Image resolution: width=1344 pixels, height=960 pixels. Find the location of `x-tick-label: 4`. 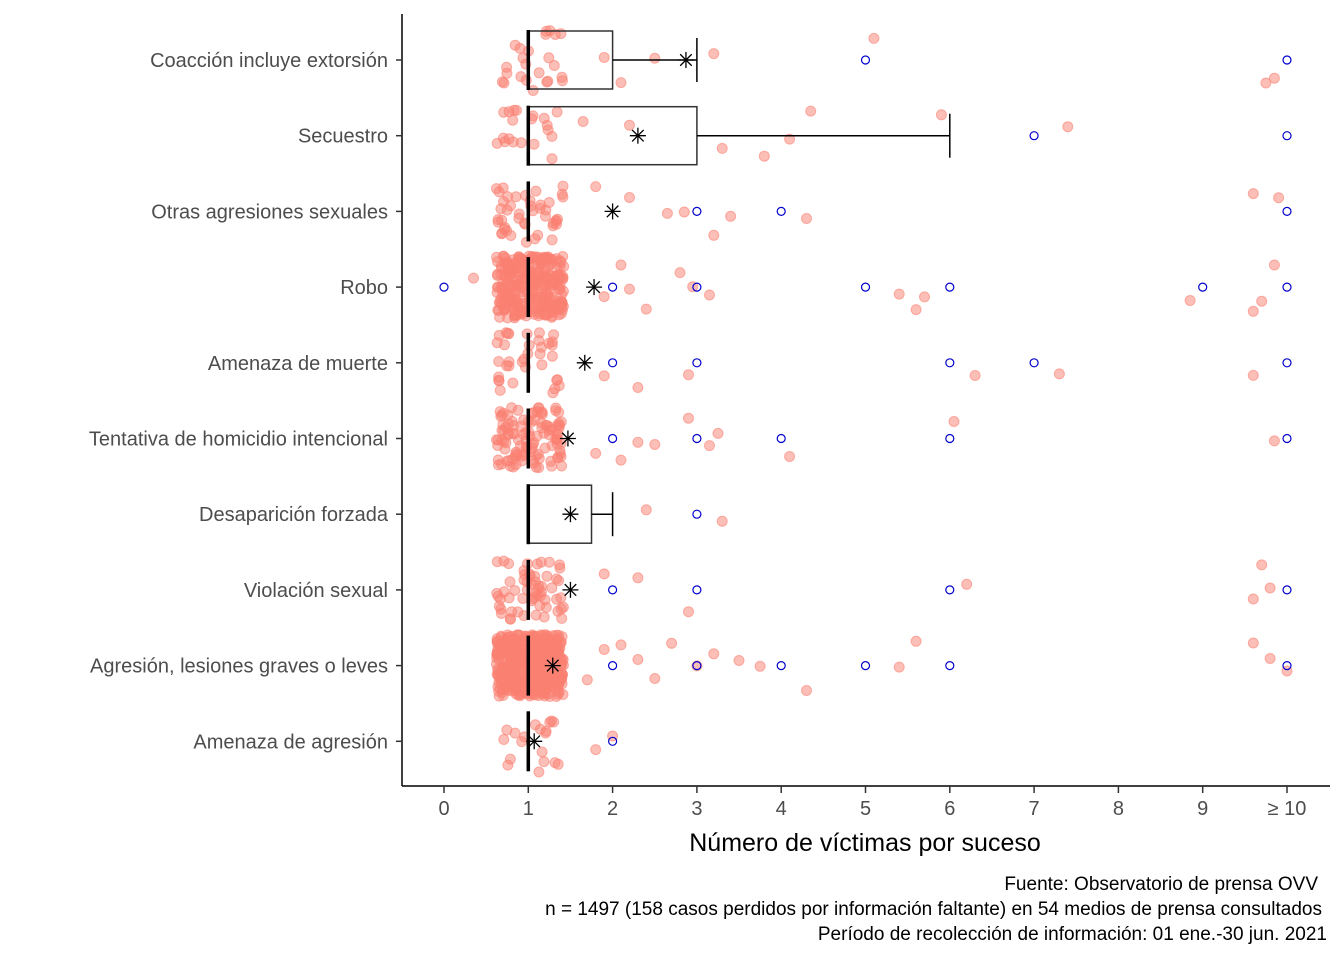

x-tick-label: 4 is located at coordinates (781, 809).